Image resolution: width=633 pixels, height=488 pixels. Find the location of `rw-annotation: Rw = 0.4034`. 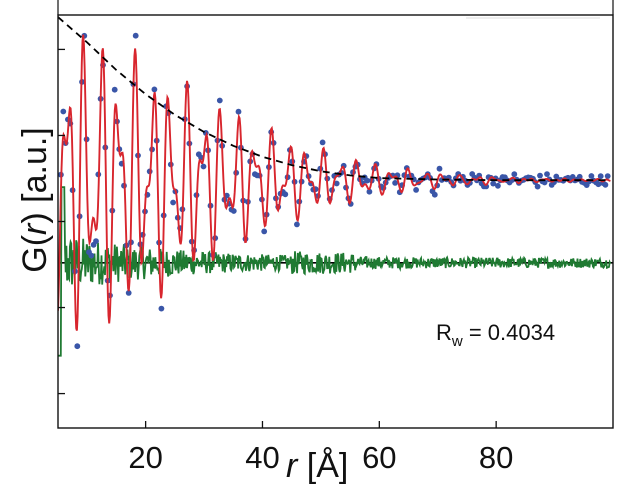

rw-annotation: Rw = 0.4034 is located at coordinates (495, 335).